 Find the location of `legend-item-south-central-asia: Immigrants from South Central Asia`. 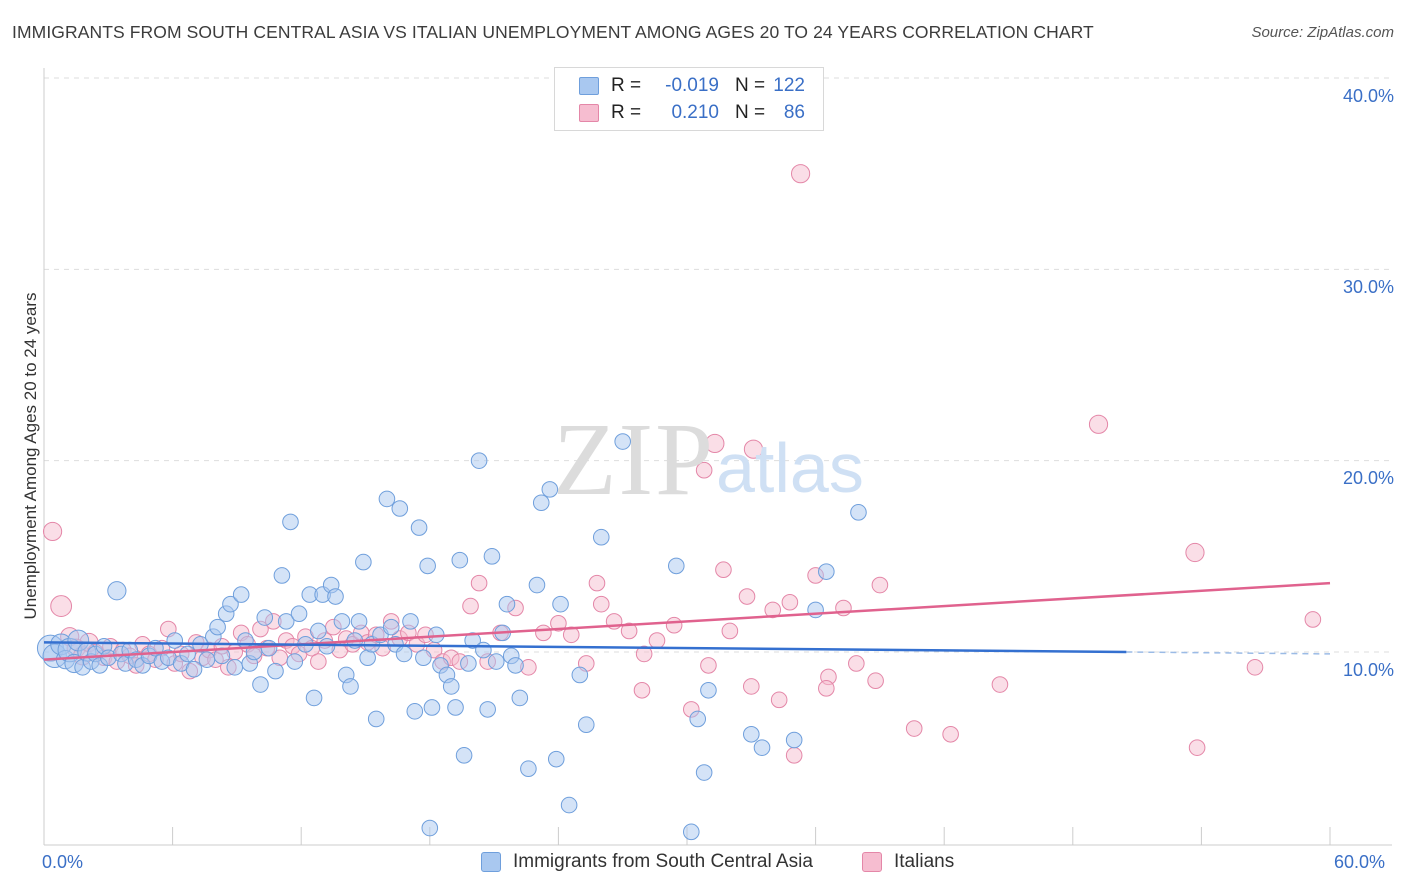

legend-item-south-central-asia: Immigrants from South Central Asia is located at coordinates (647, 862).